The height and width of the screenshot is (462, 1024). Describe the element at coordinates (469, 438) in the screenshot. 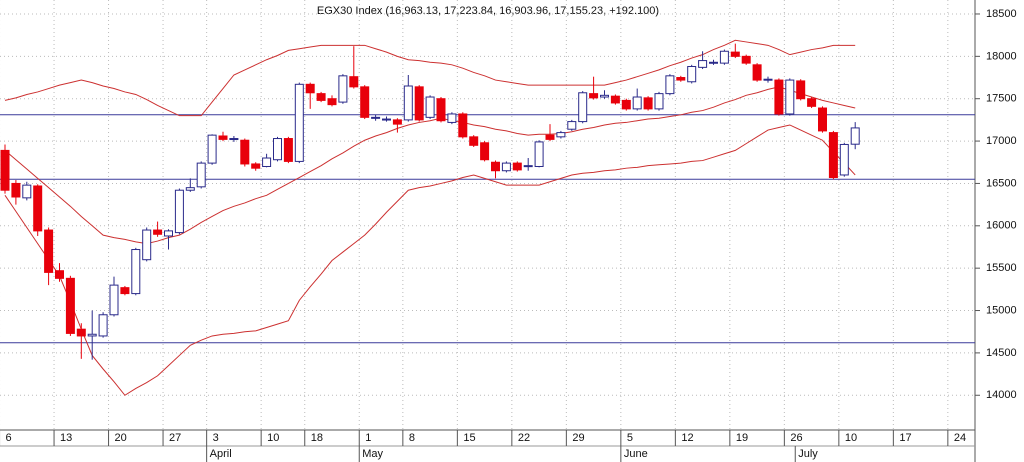

I see `x-tick-label: 15` at that location.